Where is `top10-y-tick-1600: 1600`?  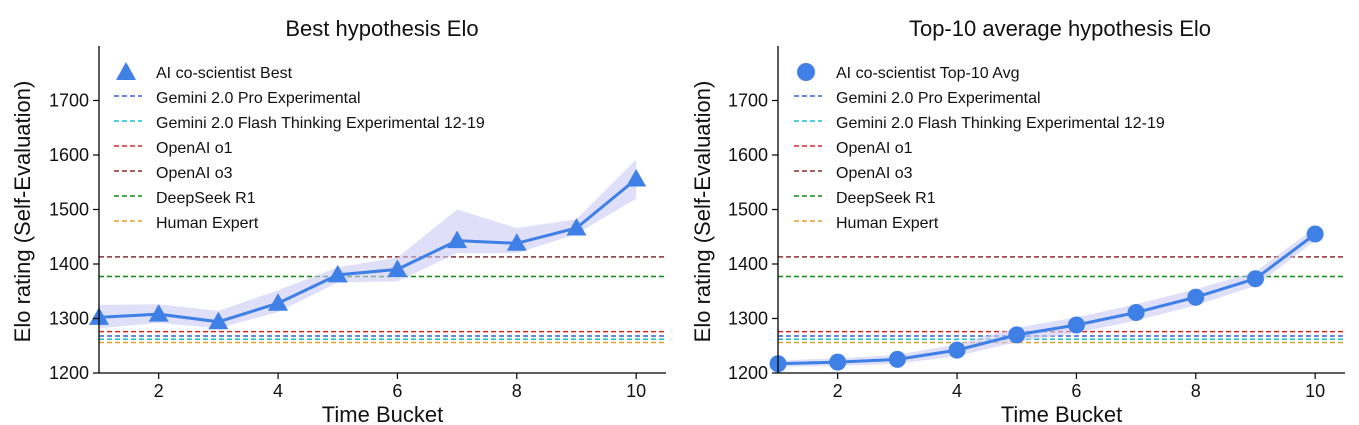
top10-y-tick-1600: 1600 is located at coordinates (748, 155).